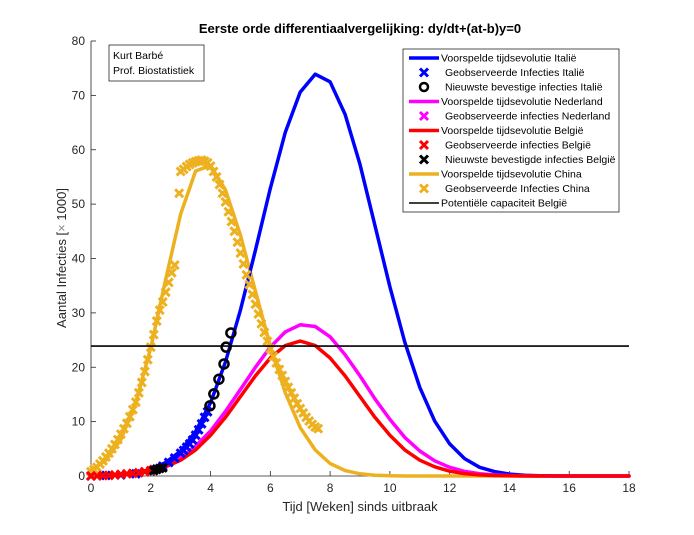 The image size is (694, 535). What do you see at coordinates (79, 150) in the screenshot?
I see `y-tick-label: 60` at bounding box center [79, 150].